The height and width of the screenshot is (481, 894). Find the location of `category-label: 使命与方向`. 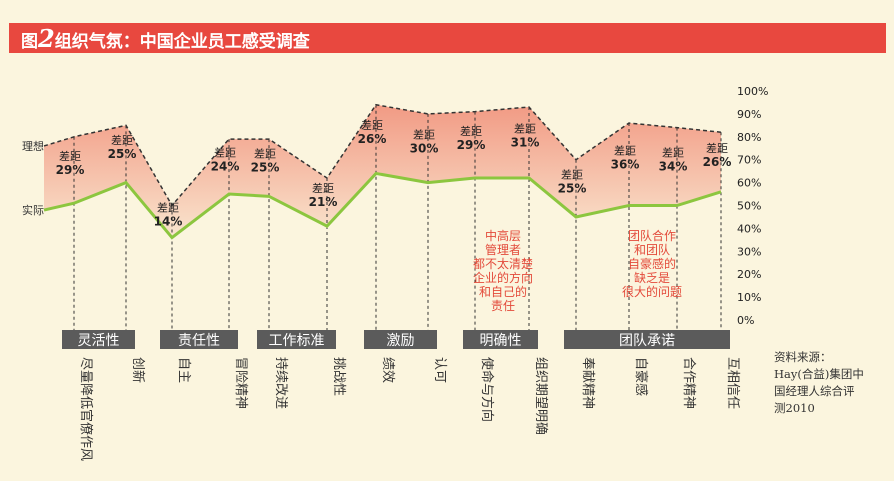

category-label: 使命与方向 is located at coordinates (487, 389).